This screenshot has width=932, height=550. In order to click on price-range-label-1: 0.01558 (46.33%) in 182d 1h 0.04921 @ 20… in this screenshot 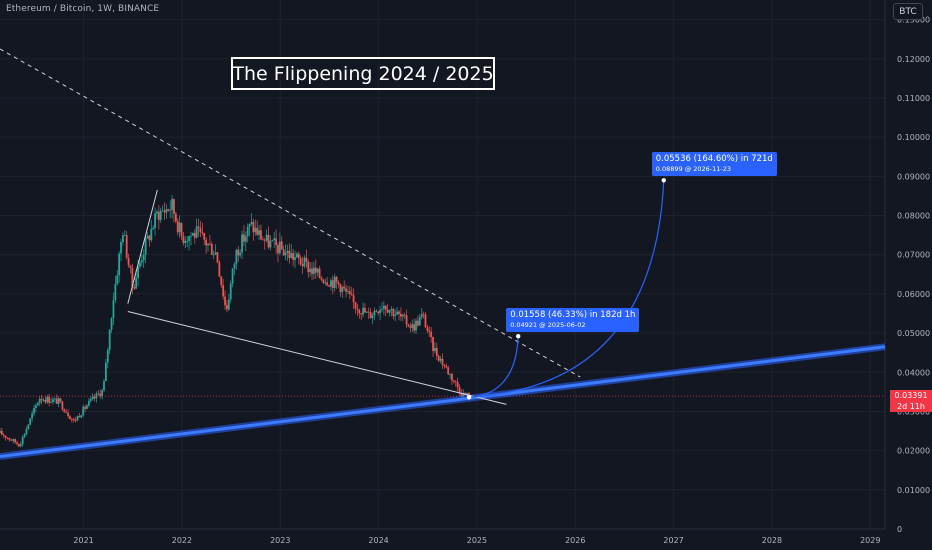, I will do `click(573, 320)`.